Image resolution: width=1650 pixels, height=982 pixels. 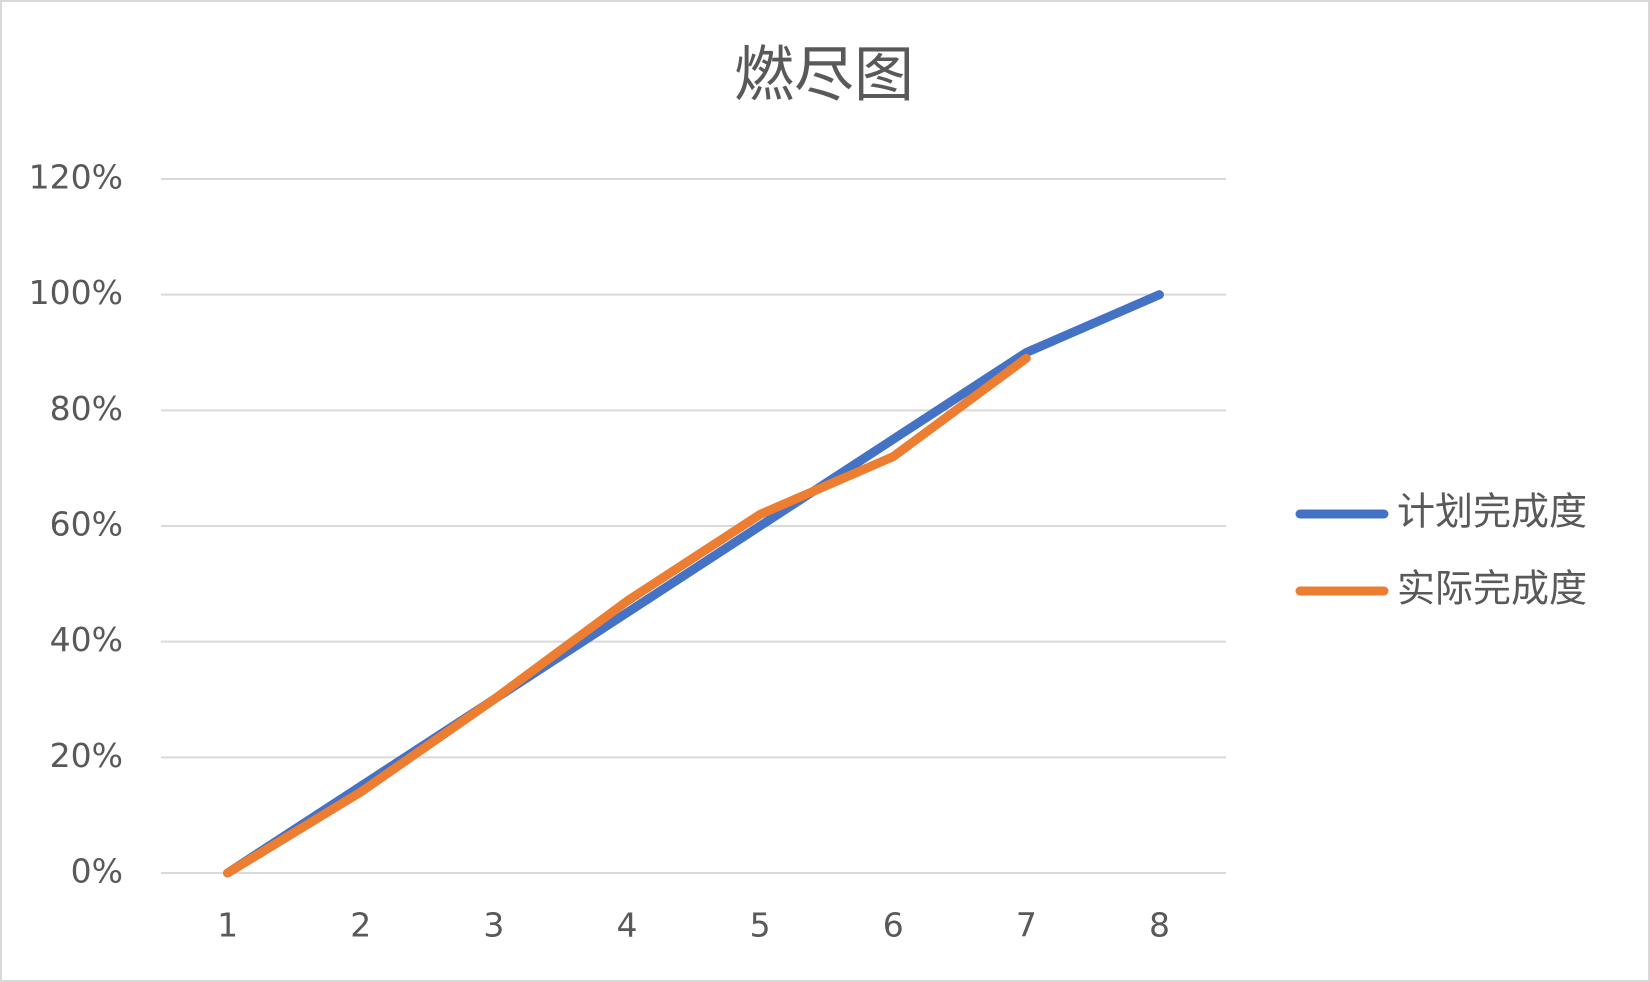 I want to click on y-tick-label: 20%, so click(x=86, y=755).